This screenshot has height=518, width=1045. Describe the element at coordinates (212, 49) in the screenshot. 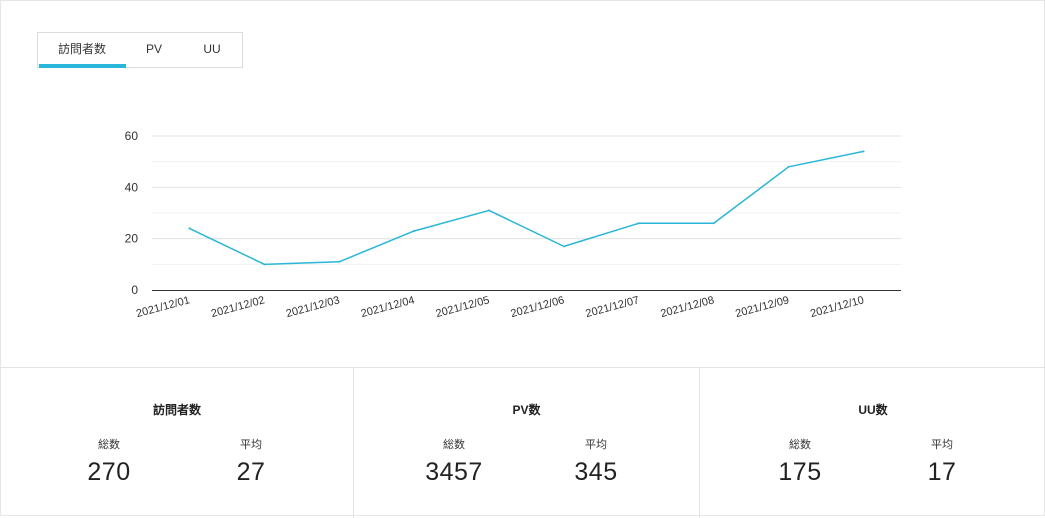

I see `tab-uu: UU` at that location.